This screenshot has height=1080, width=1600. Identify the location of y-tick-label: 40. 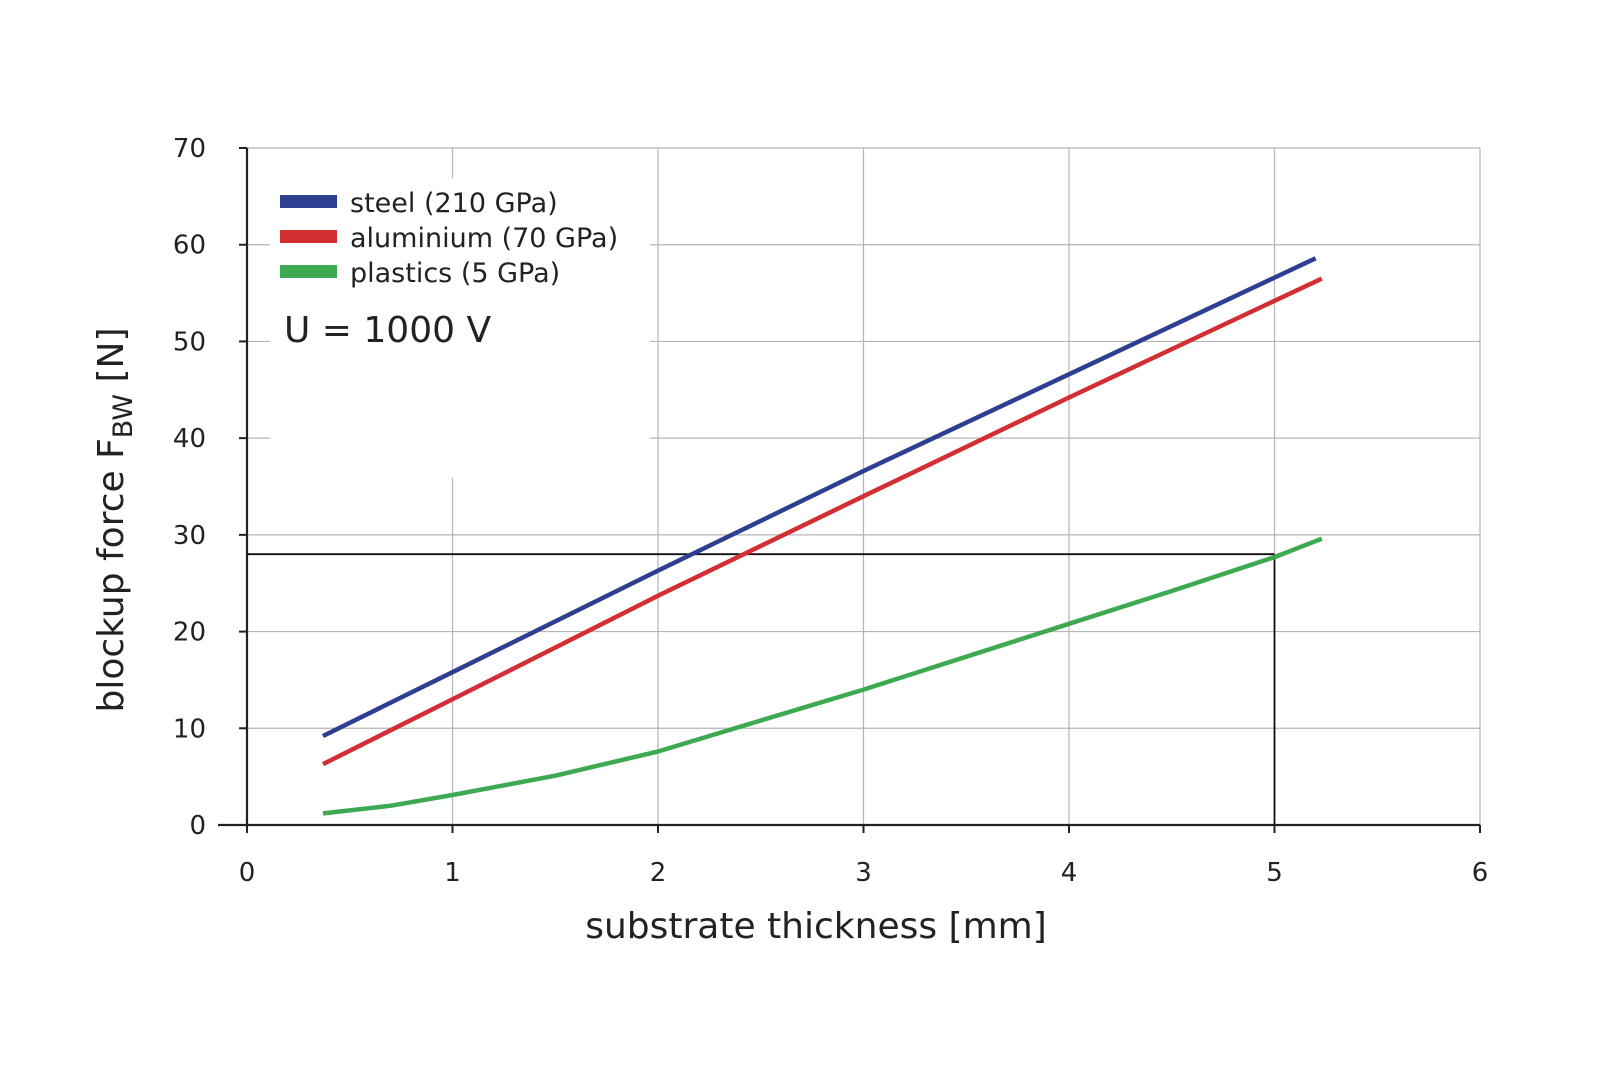
(189, 439).